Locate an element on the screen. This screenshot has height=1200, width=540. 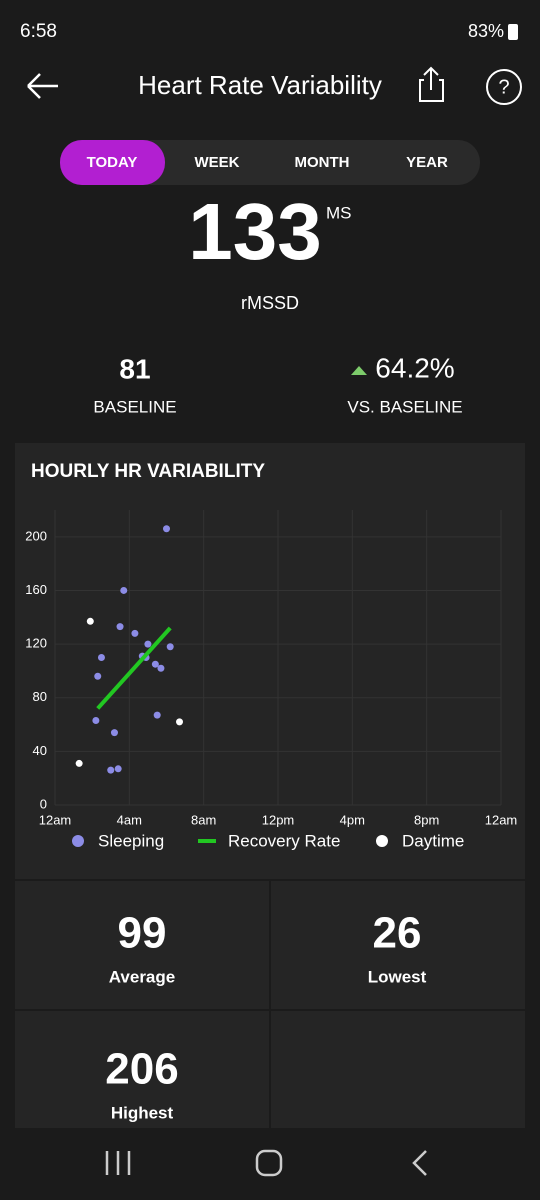
y-tick-label: 120 is located at coordinates (36, 643).